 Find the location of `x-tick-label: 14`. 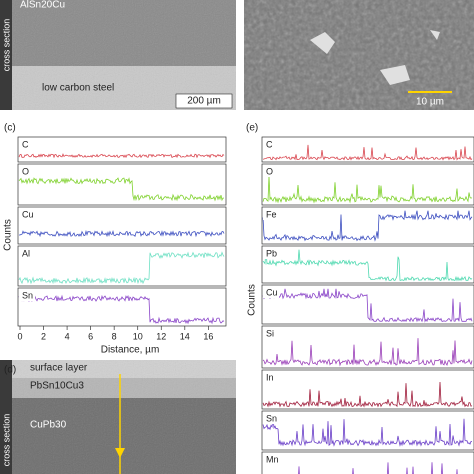

x-tick-label: 14 is located at coordinates (185, 336).